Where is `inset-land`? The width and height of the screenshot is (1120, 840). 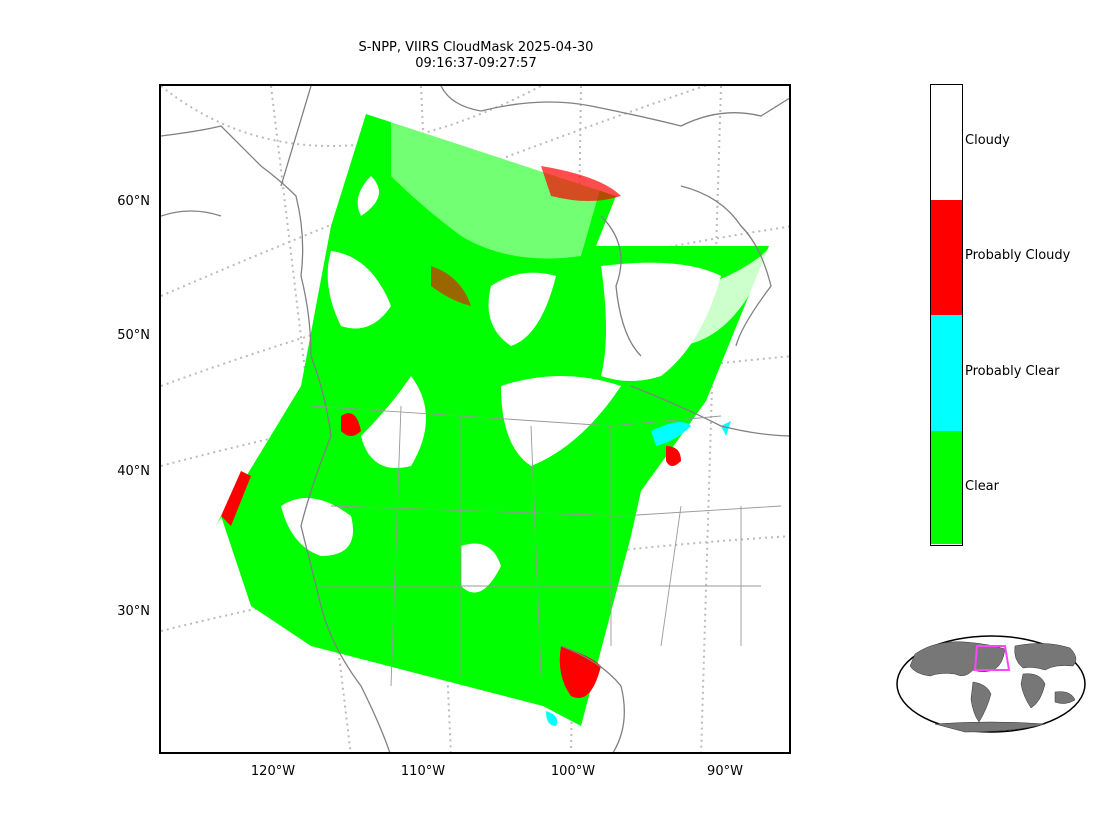
inset-land is located at coordinates (993, 687).